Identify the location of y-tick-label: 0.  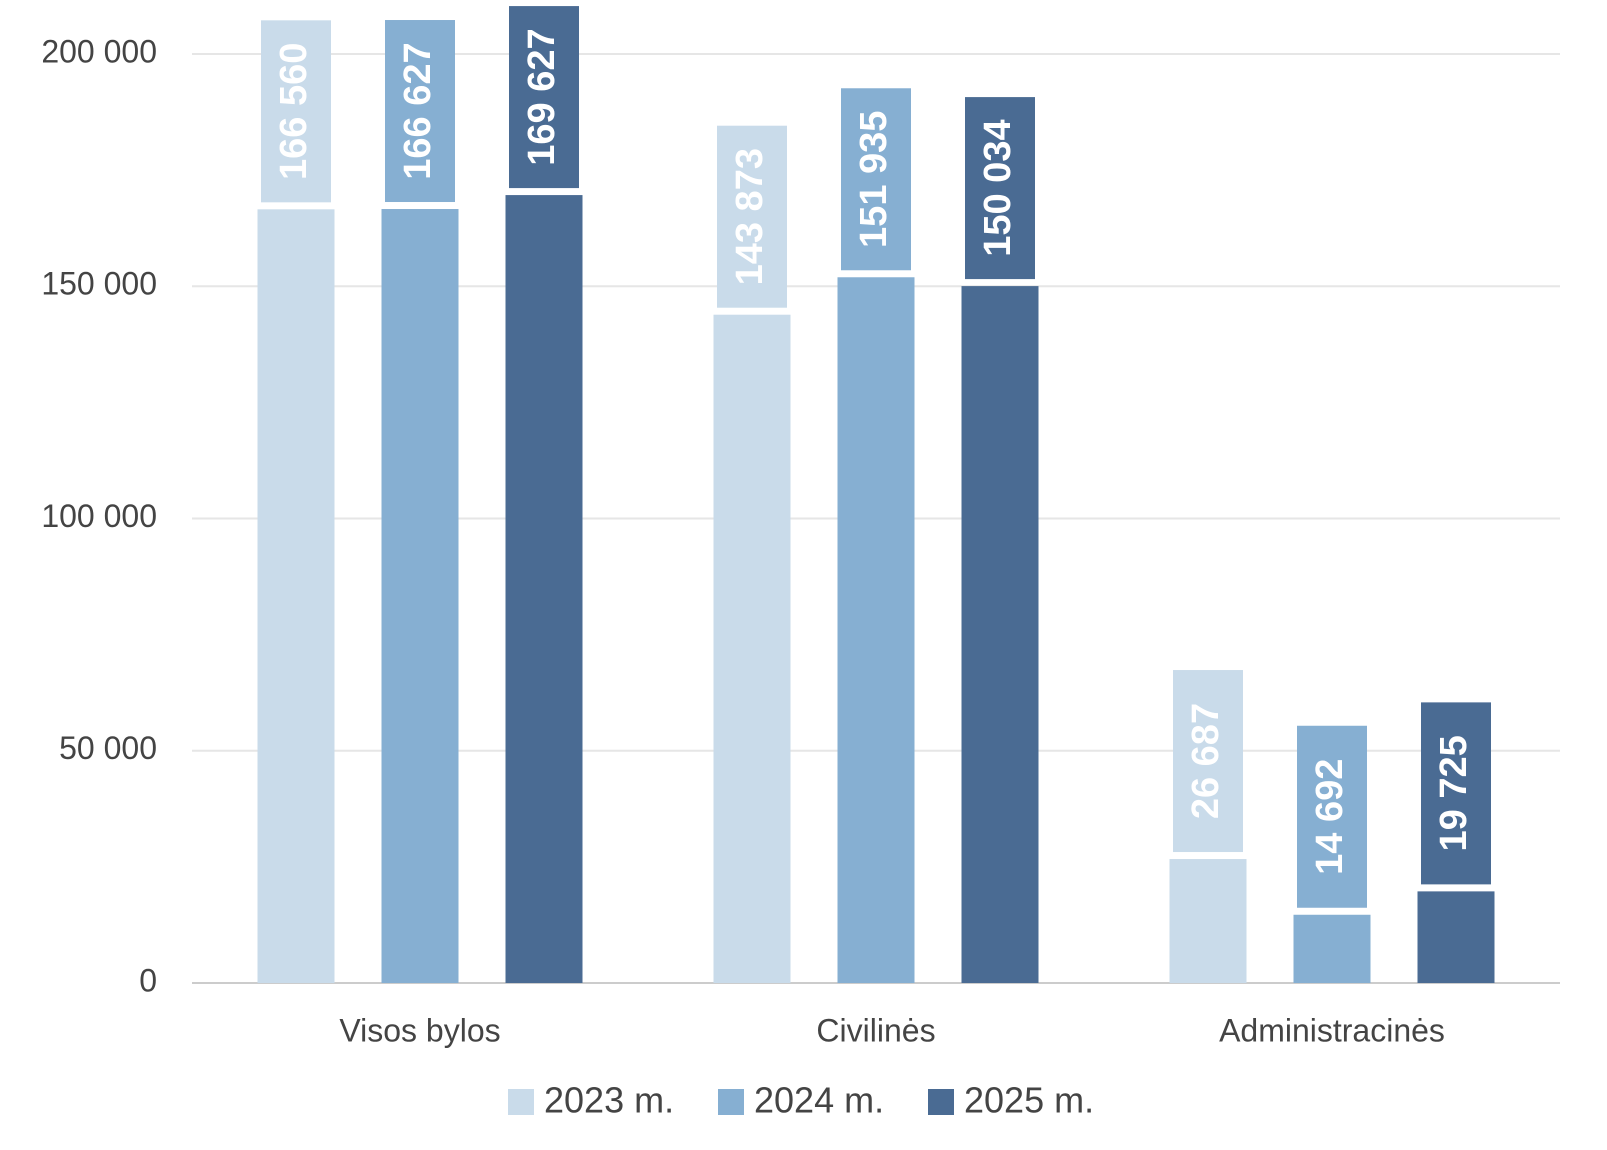
(148, 980).